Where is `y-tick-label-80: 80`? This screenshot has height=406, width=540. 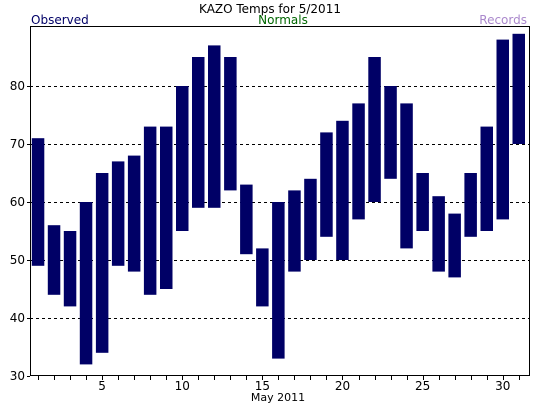 y-tick-label-80: 80 is located at coordinates (17, 86).